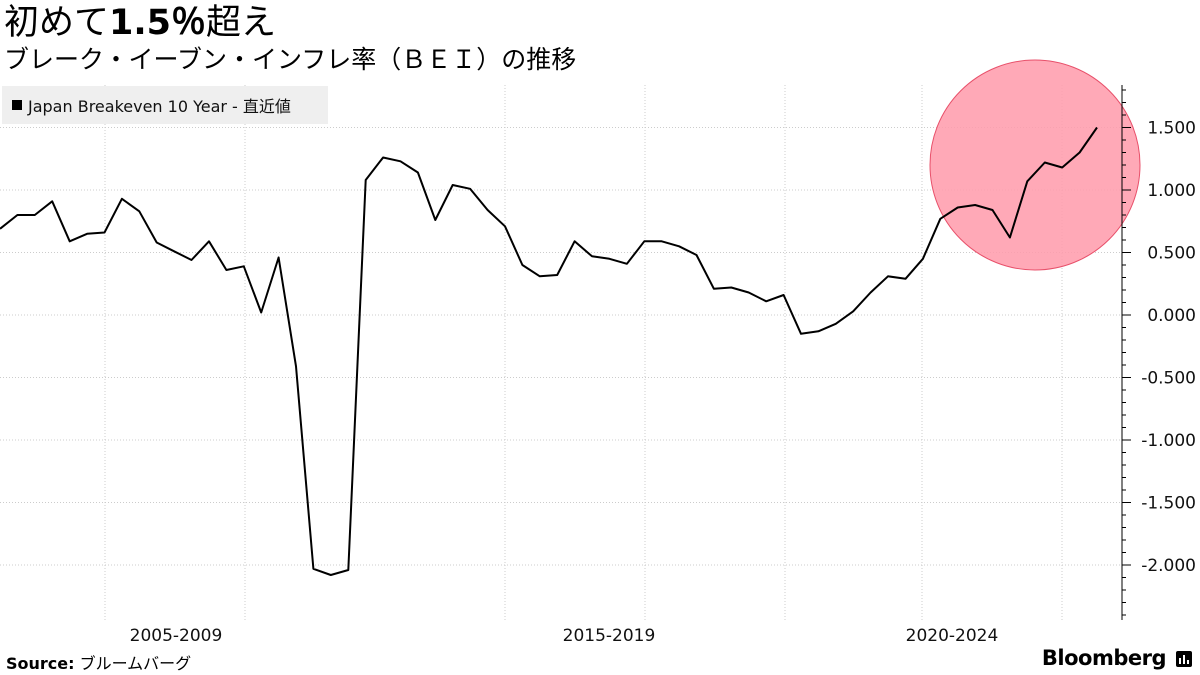 The image size is (1200, 675). I want to click on y-tick-label: -1.500, so click(1168, 504).